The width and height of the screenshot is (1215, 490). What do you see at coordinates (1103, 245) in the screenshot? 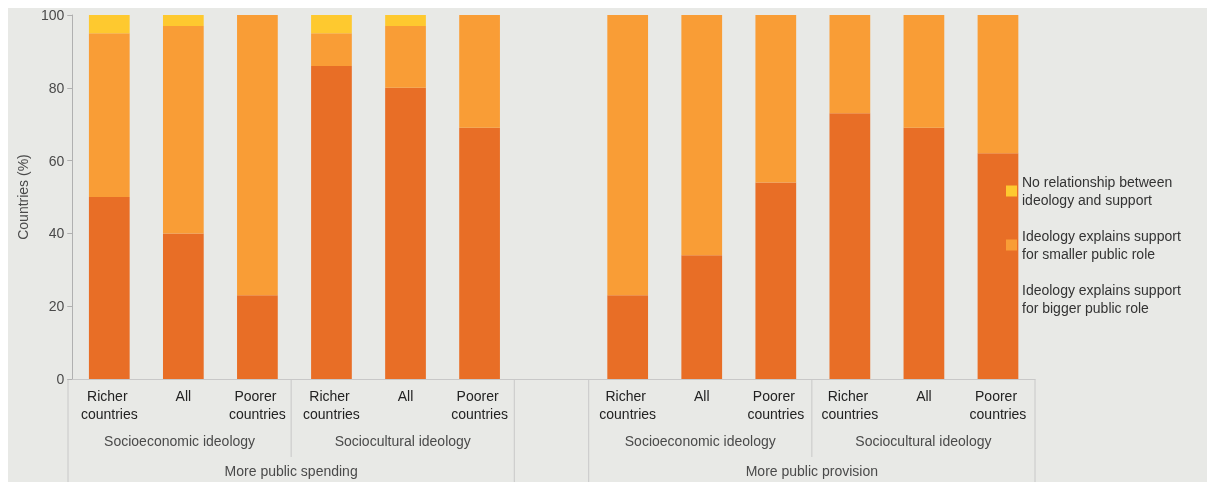
I see `legend-label: Ideology explains support for smaller public role` at bounding box center [1103, 245].